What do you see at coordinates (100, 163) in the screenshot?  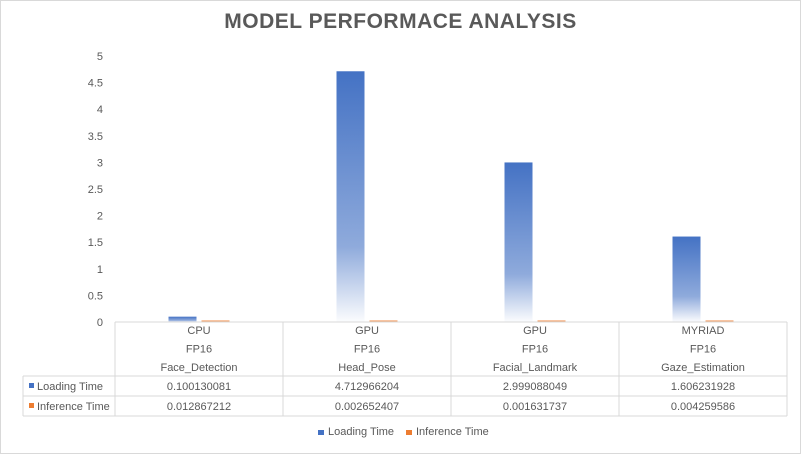 I see `y-tick-label: 3` at bounding box center [100, 163].